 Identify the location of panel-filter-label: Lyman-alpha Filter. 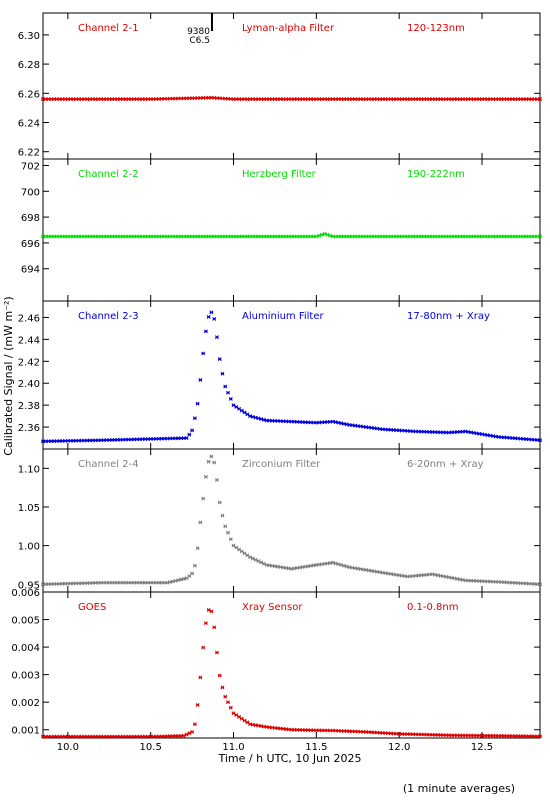
(288, 28).